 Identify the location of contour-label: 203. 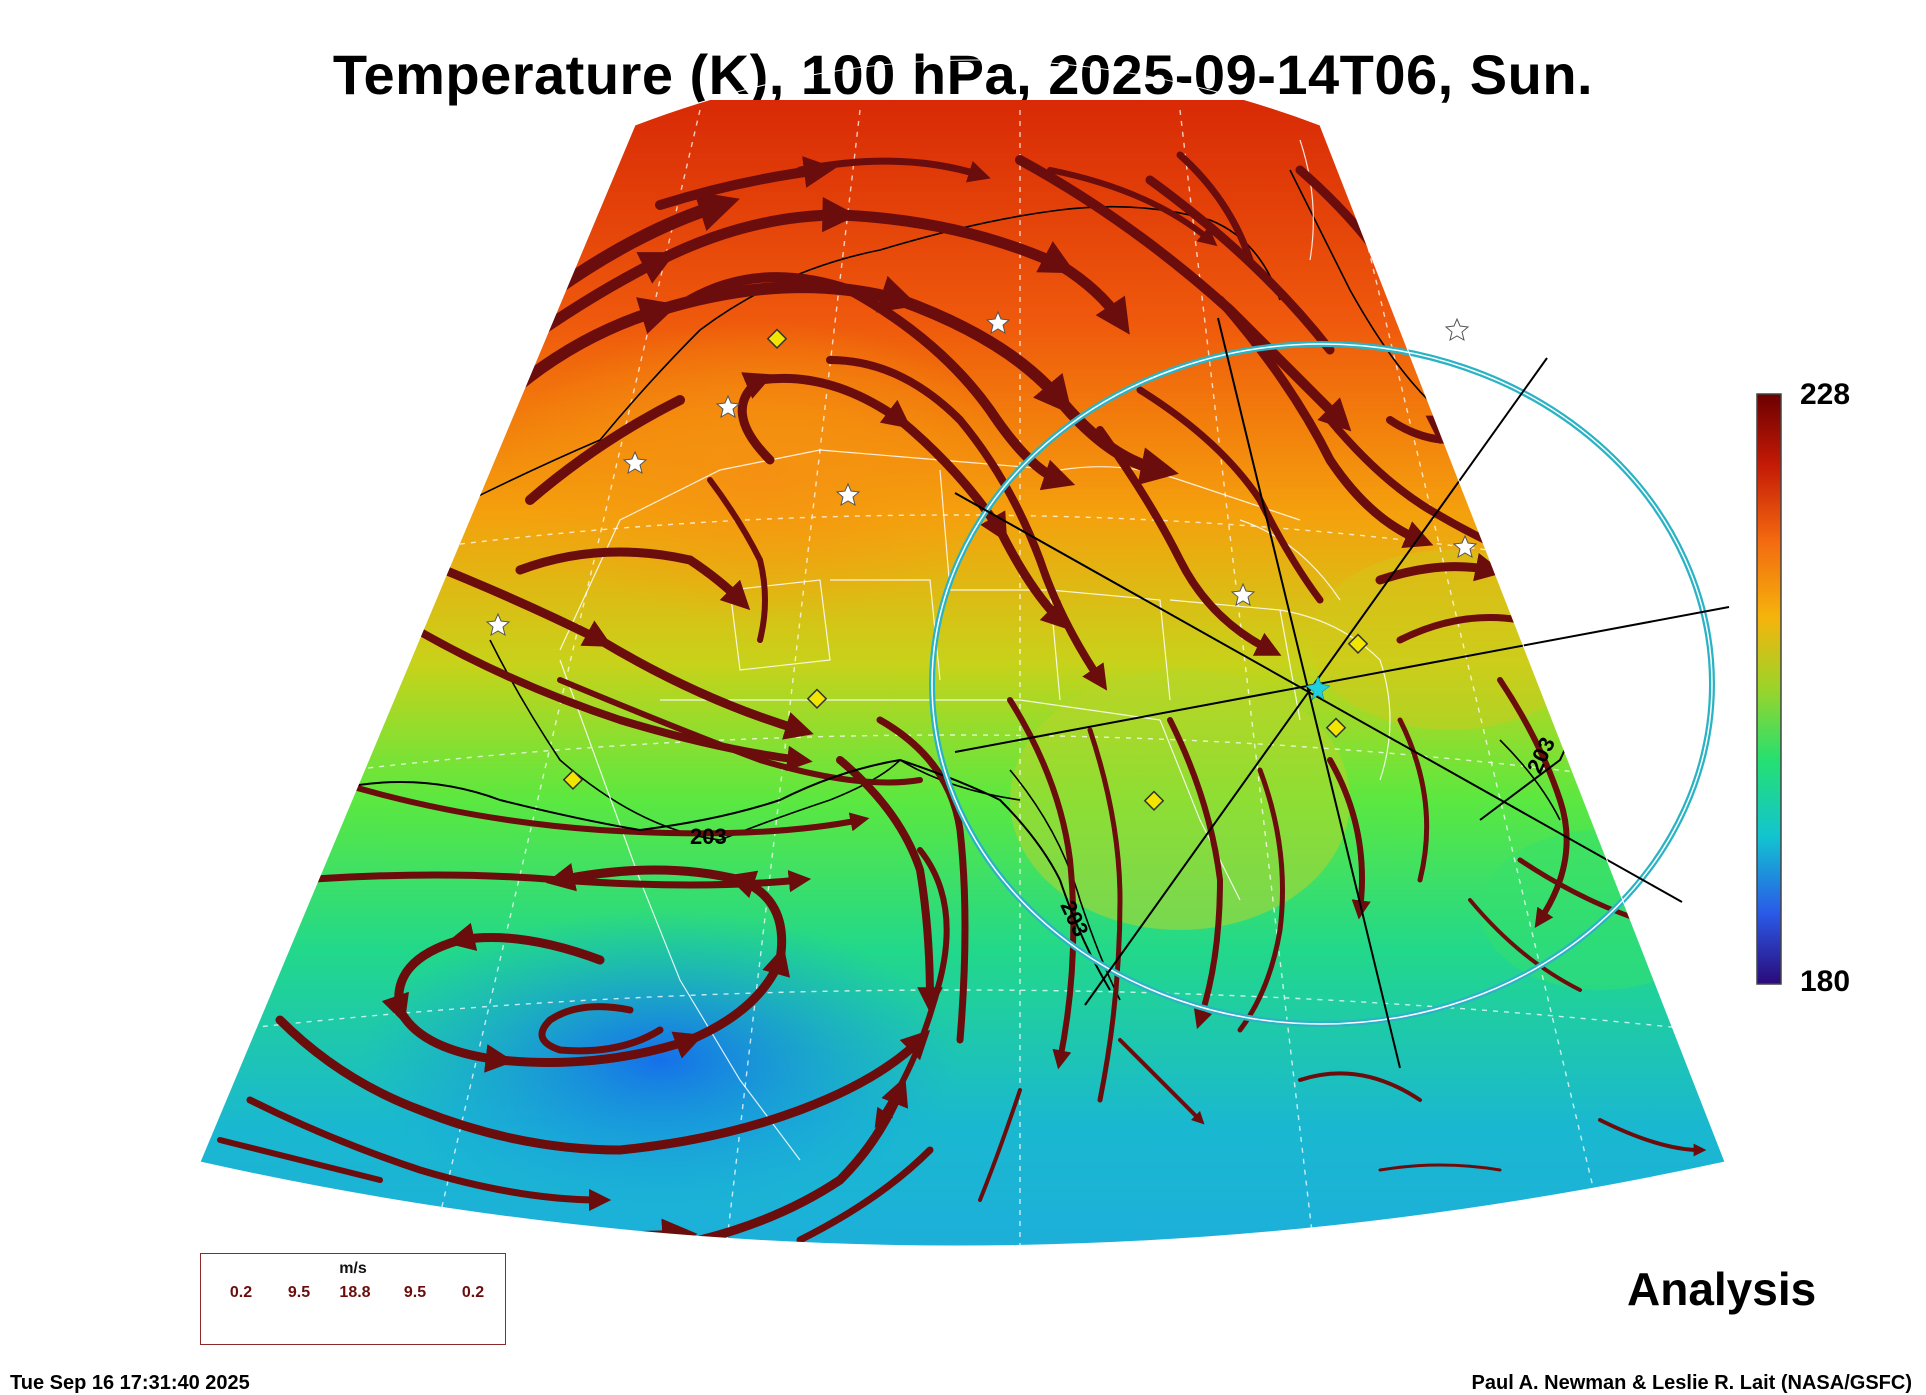
(708, 836).